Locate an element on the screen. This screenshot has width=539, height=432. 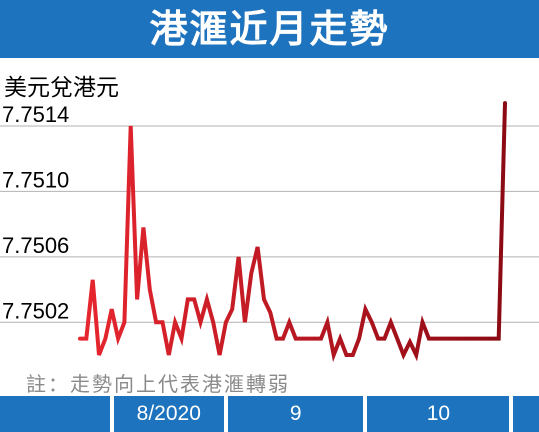
title-bar is located at coordinates (269, 29).